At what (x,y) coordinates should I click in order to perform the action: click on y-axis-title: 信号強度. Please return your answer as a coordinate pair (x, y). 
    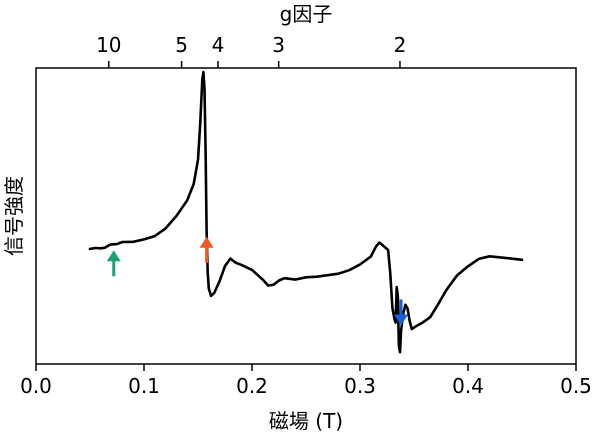
    Looking at the image, I should click on (14, 216).